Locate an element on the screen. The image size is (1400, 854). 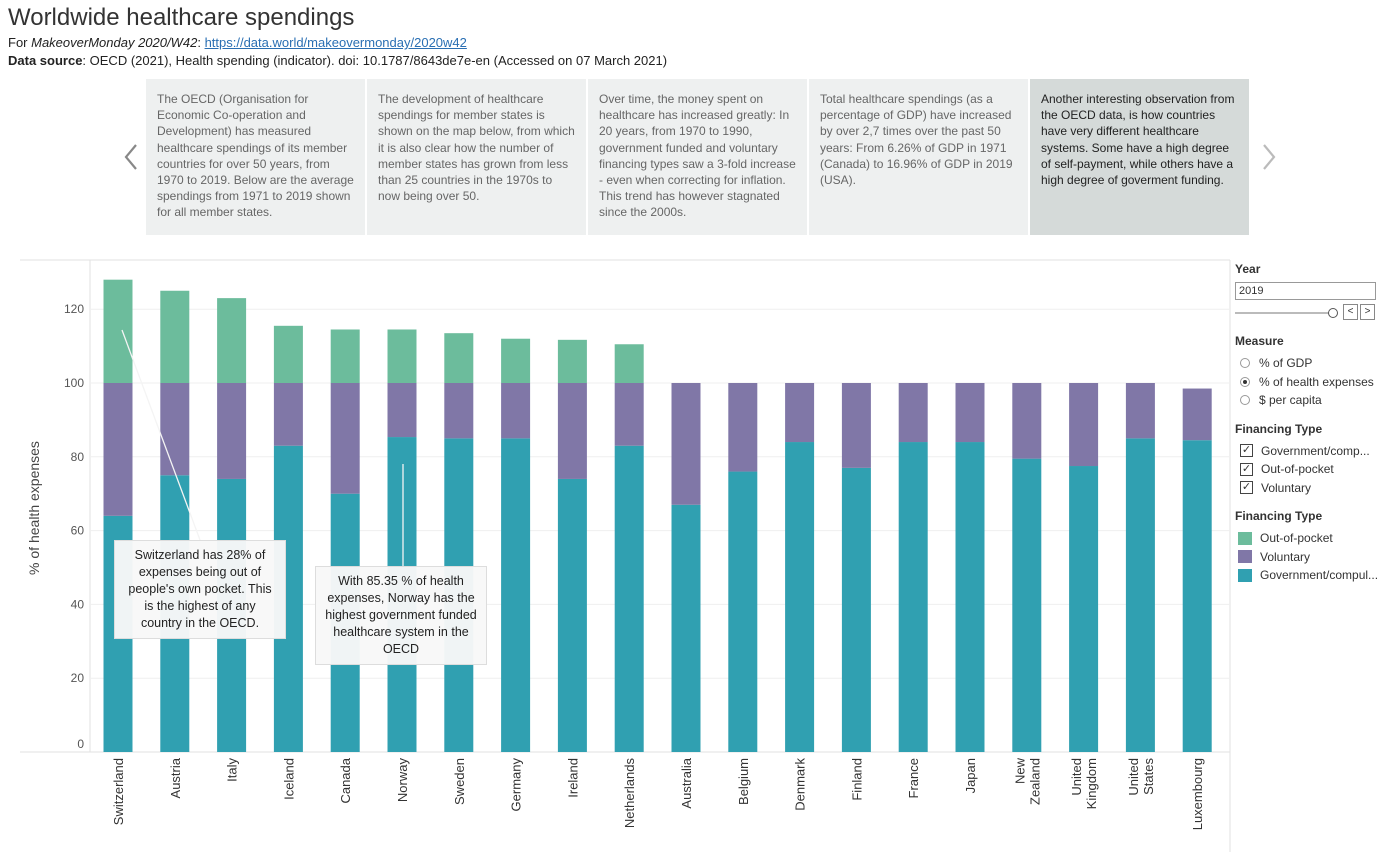
x-tick-label-line: Germany is located at coordinates (516, 785).